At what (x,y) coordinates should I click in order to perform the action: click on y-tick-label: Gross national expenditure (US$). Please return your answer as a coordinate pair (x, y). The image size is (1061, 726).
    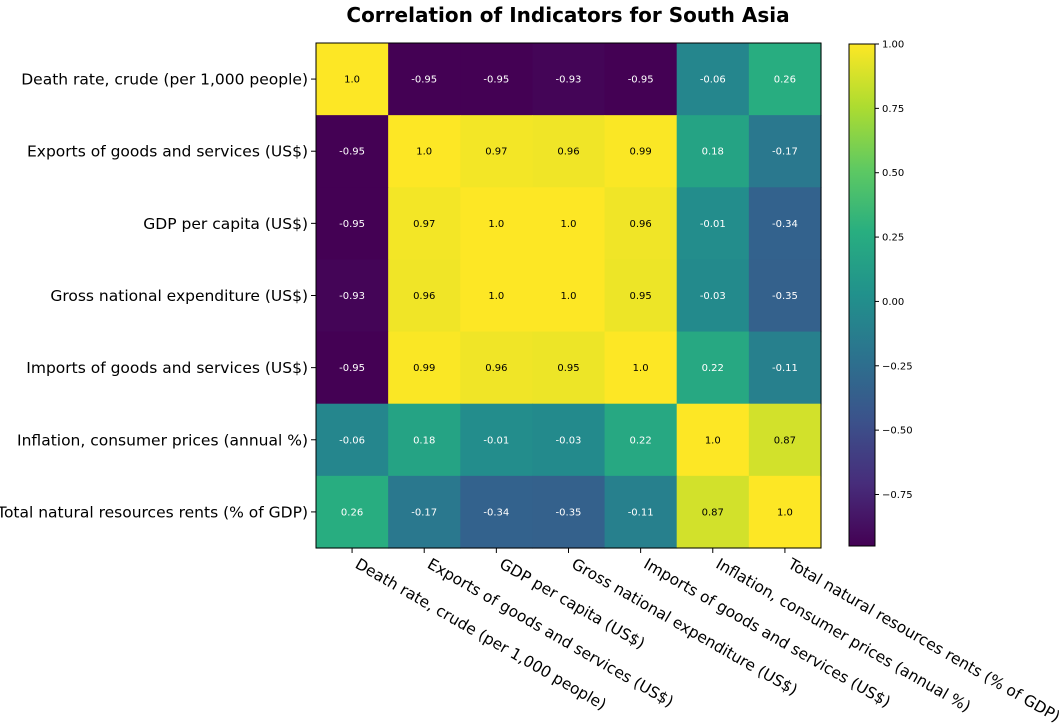
    Looking at the image, I should click on (179, 296).